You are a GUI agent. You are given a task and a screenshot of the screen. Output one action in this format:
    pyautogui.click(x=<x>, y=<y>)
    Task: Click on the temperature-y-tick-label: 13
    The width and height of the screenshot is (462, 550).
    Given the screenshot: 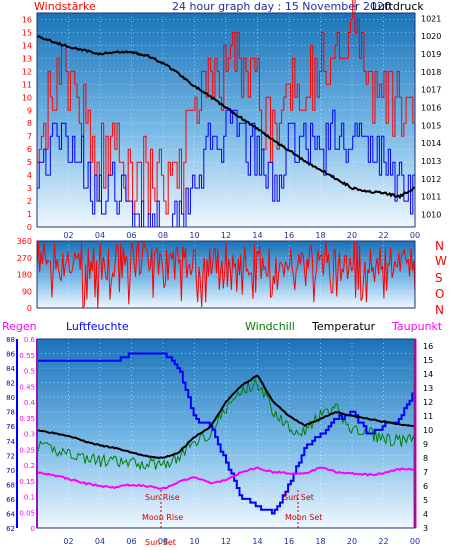 What is the action you would take?
    pyautogui.click(x=428, y=388)
    